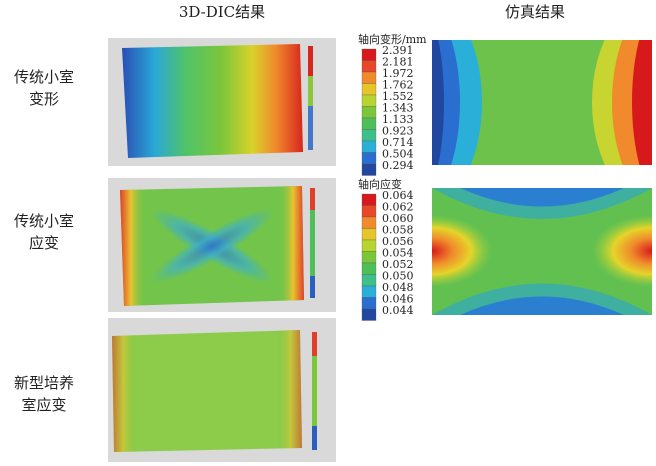 The width and height of the screenshot is (656, 466). Describe the element at coordinates (398, 276) in the screenshot. I see `legend-value: 0.050` at that location.